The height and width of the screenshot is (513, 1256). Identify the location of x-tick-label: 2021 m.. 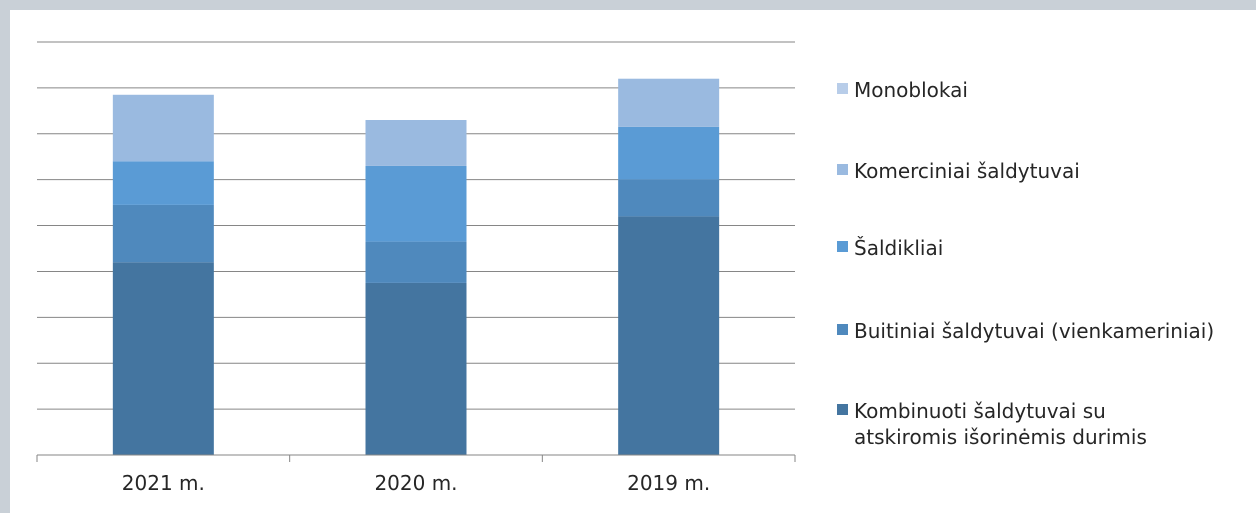
(163, 483).